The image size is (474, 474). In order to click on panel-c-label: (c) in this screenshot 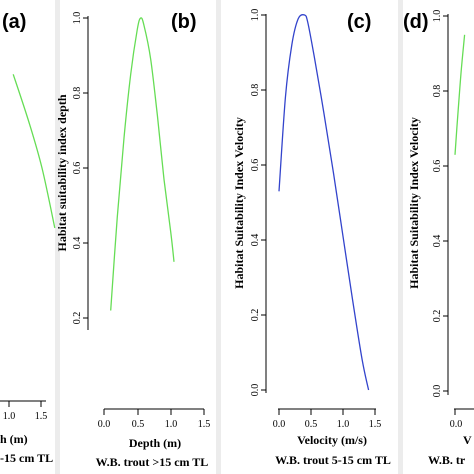, I will do `click(359, 22)`.